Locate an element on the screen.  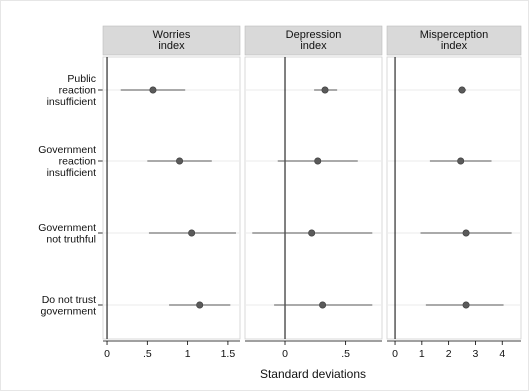
category-label-3: Government not truthful is located at coordinates (67, 234).